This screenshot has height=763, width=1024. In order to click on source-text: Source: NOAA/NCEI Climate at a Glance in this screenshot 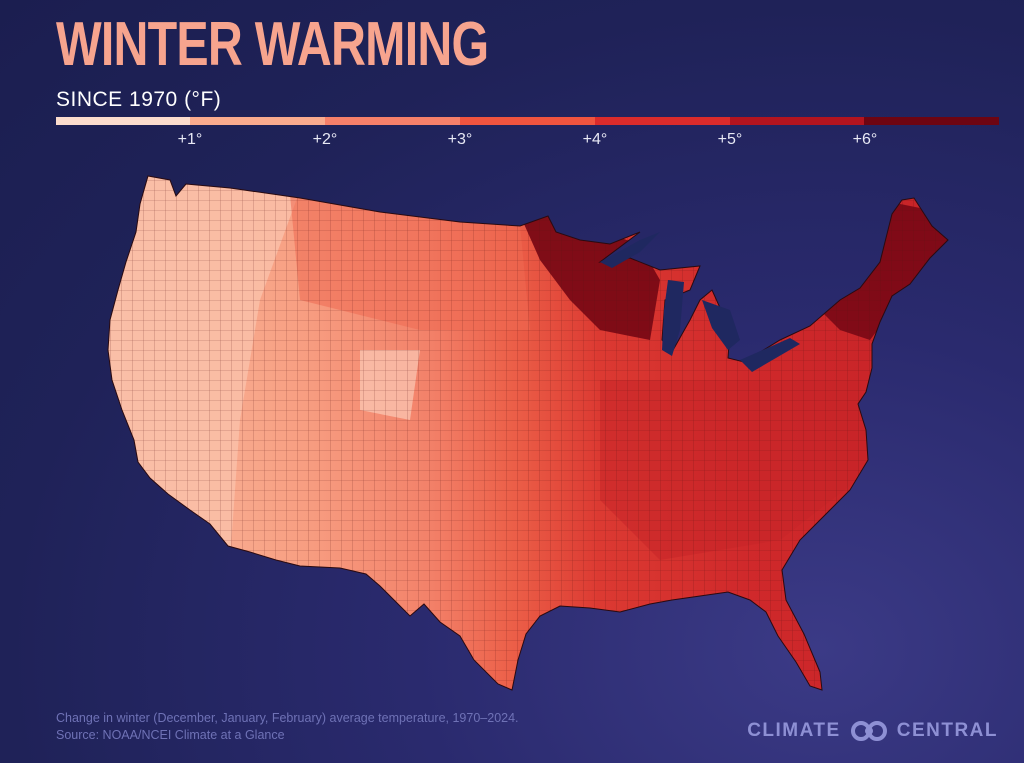, I will do `click(170, 735)`.